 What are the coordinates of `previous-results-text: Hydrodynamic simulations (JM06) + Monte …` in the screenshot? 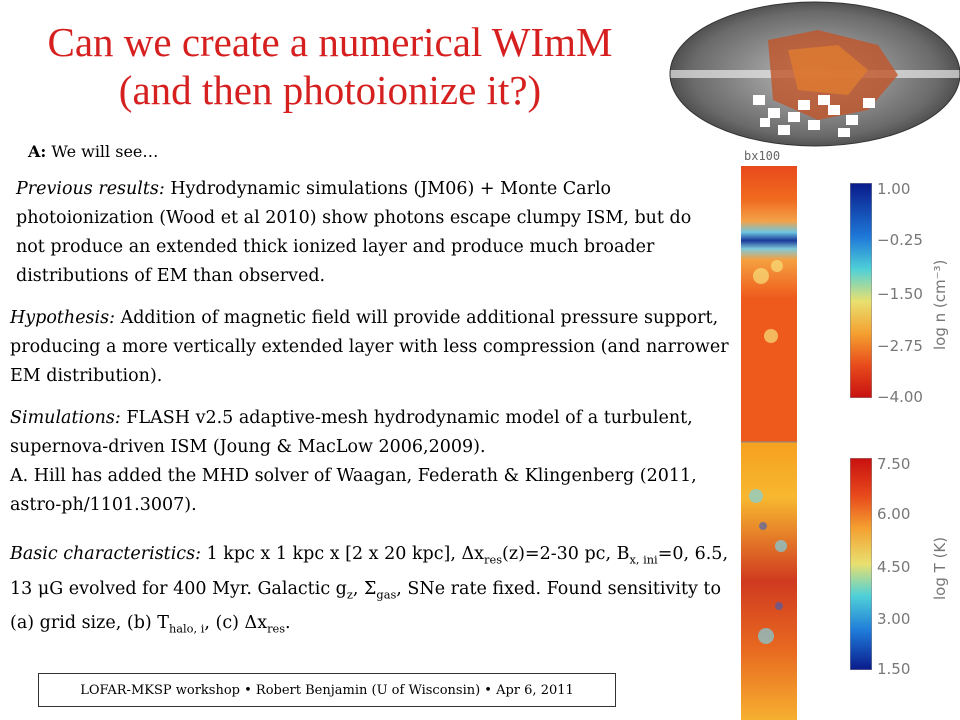 It's located at (354, 232).